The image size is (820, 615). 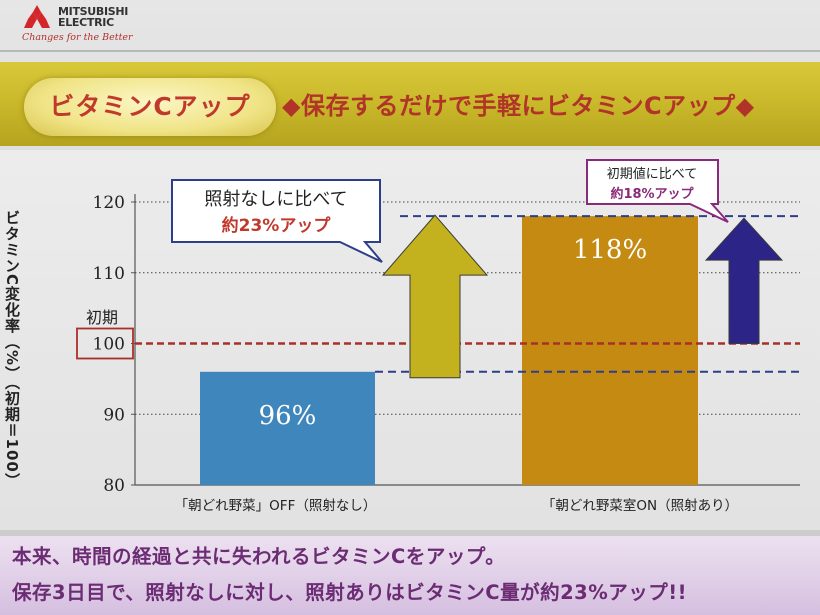 I want to click on y-tick-label: 80, so click(x=114, y=486).